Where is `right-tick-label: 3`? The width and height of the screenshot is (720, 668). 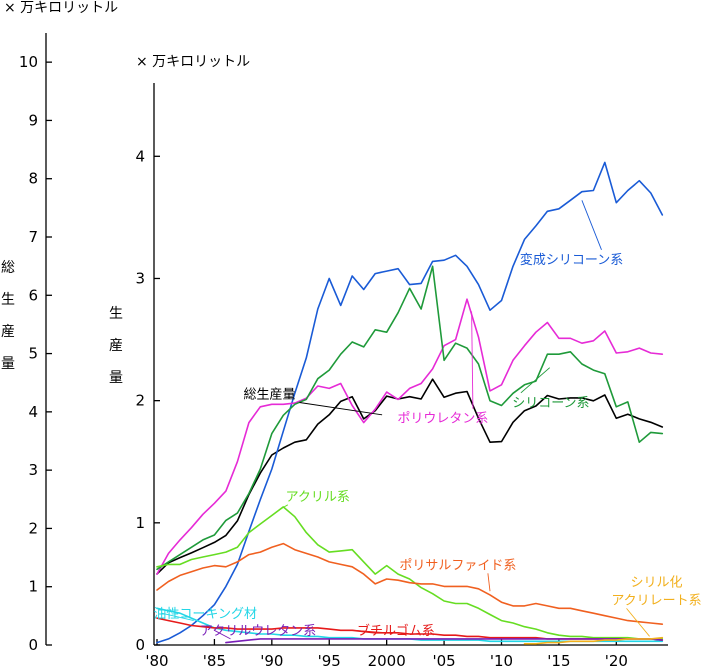
right-tick-label: 3 is located at coordinates (140, 278).